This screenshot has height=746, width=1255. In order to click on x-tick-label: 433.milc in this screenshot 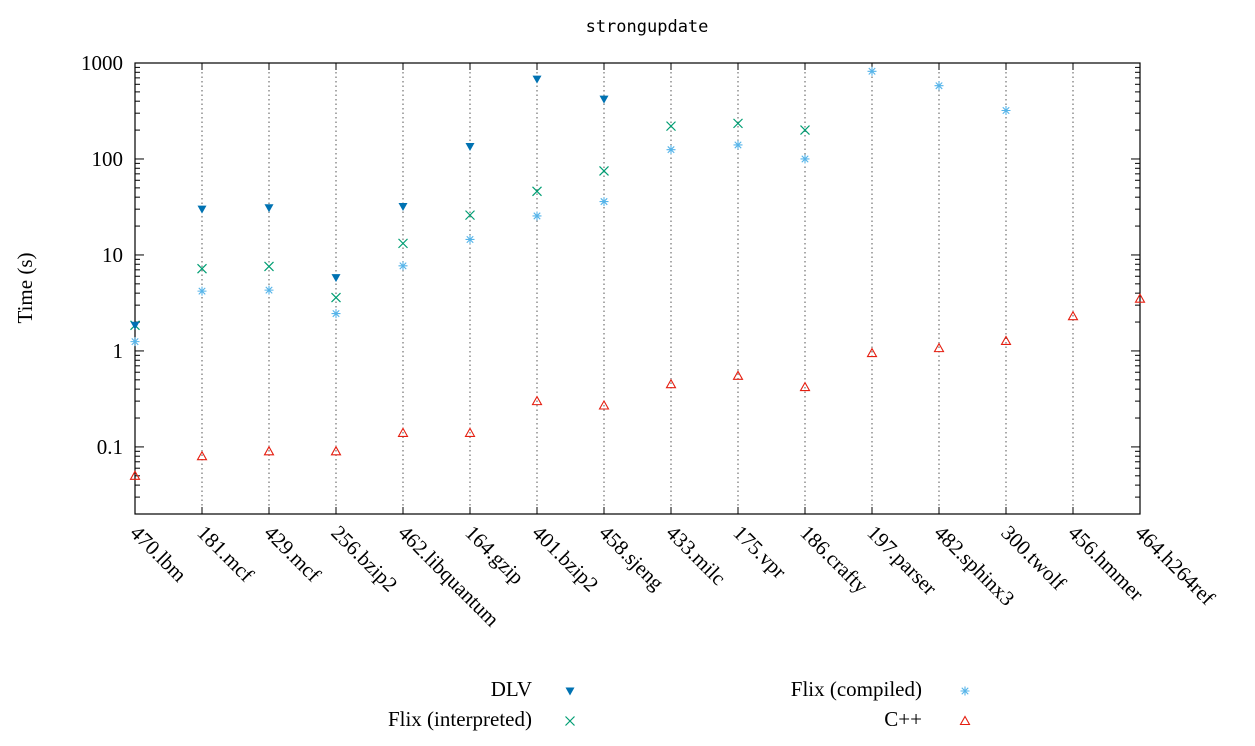, I will do `click(695, 555)`.